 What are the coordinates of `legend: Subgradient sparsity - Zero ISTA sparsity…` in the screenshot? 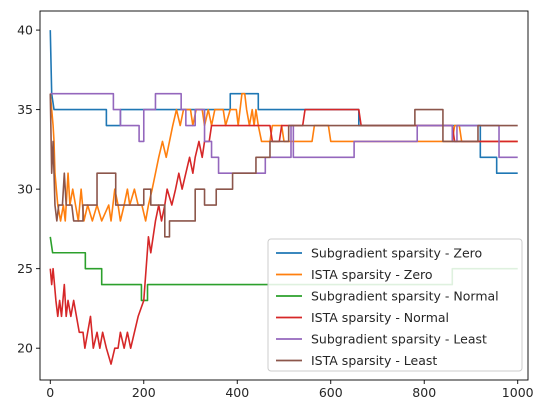 It's located at (395, 305).